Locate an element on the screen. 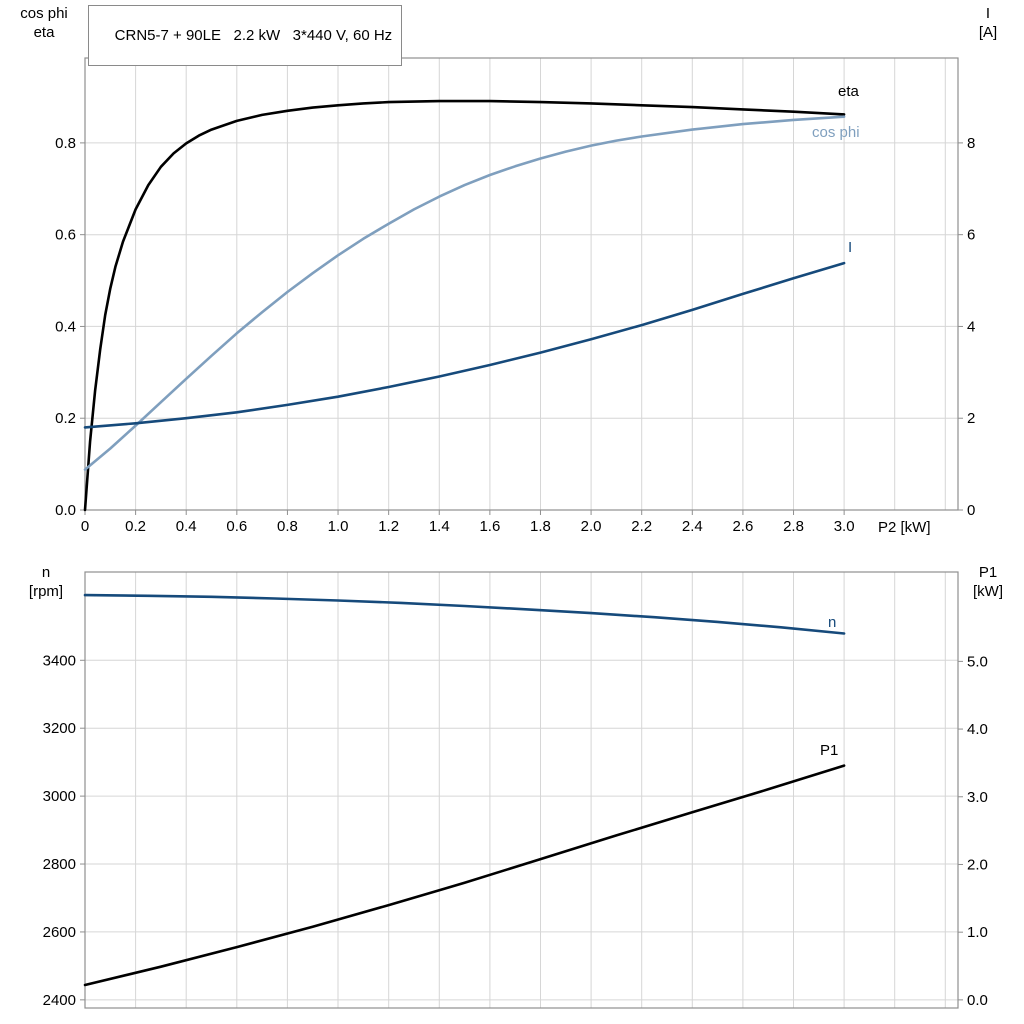  axis-title-speed: n is located at coordinates (46, 572).